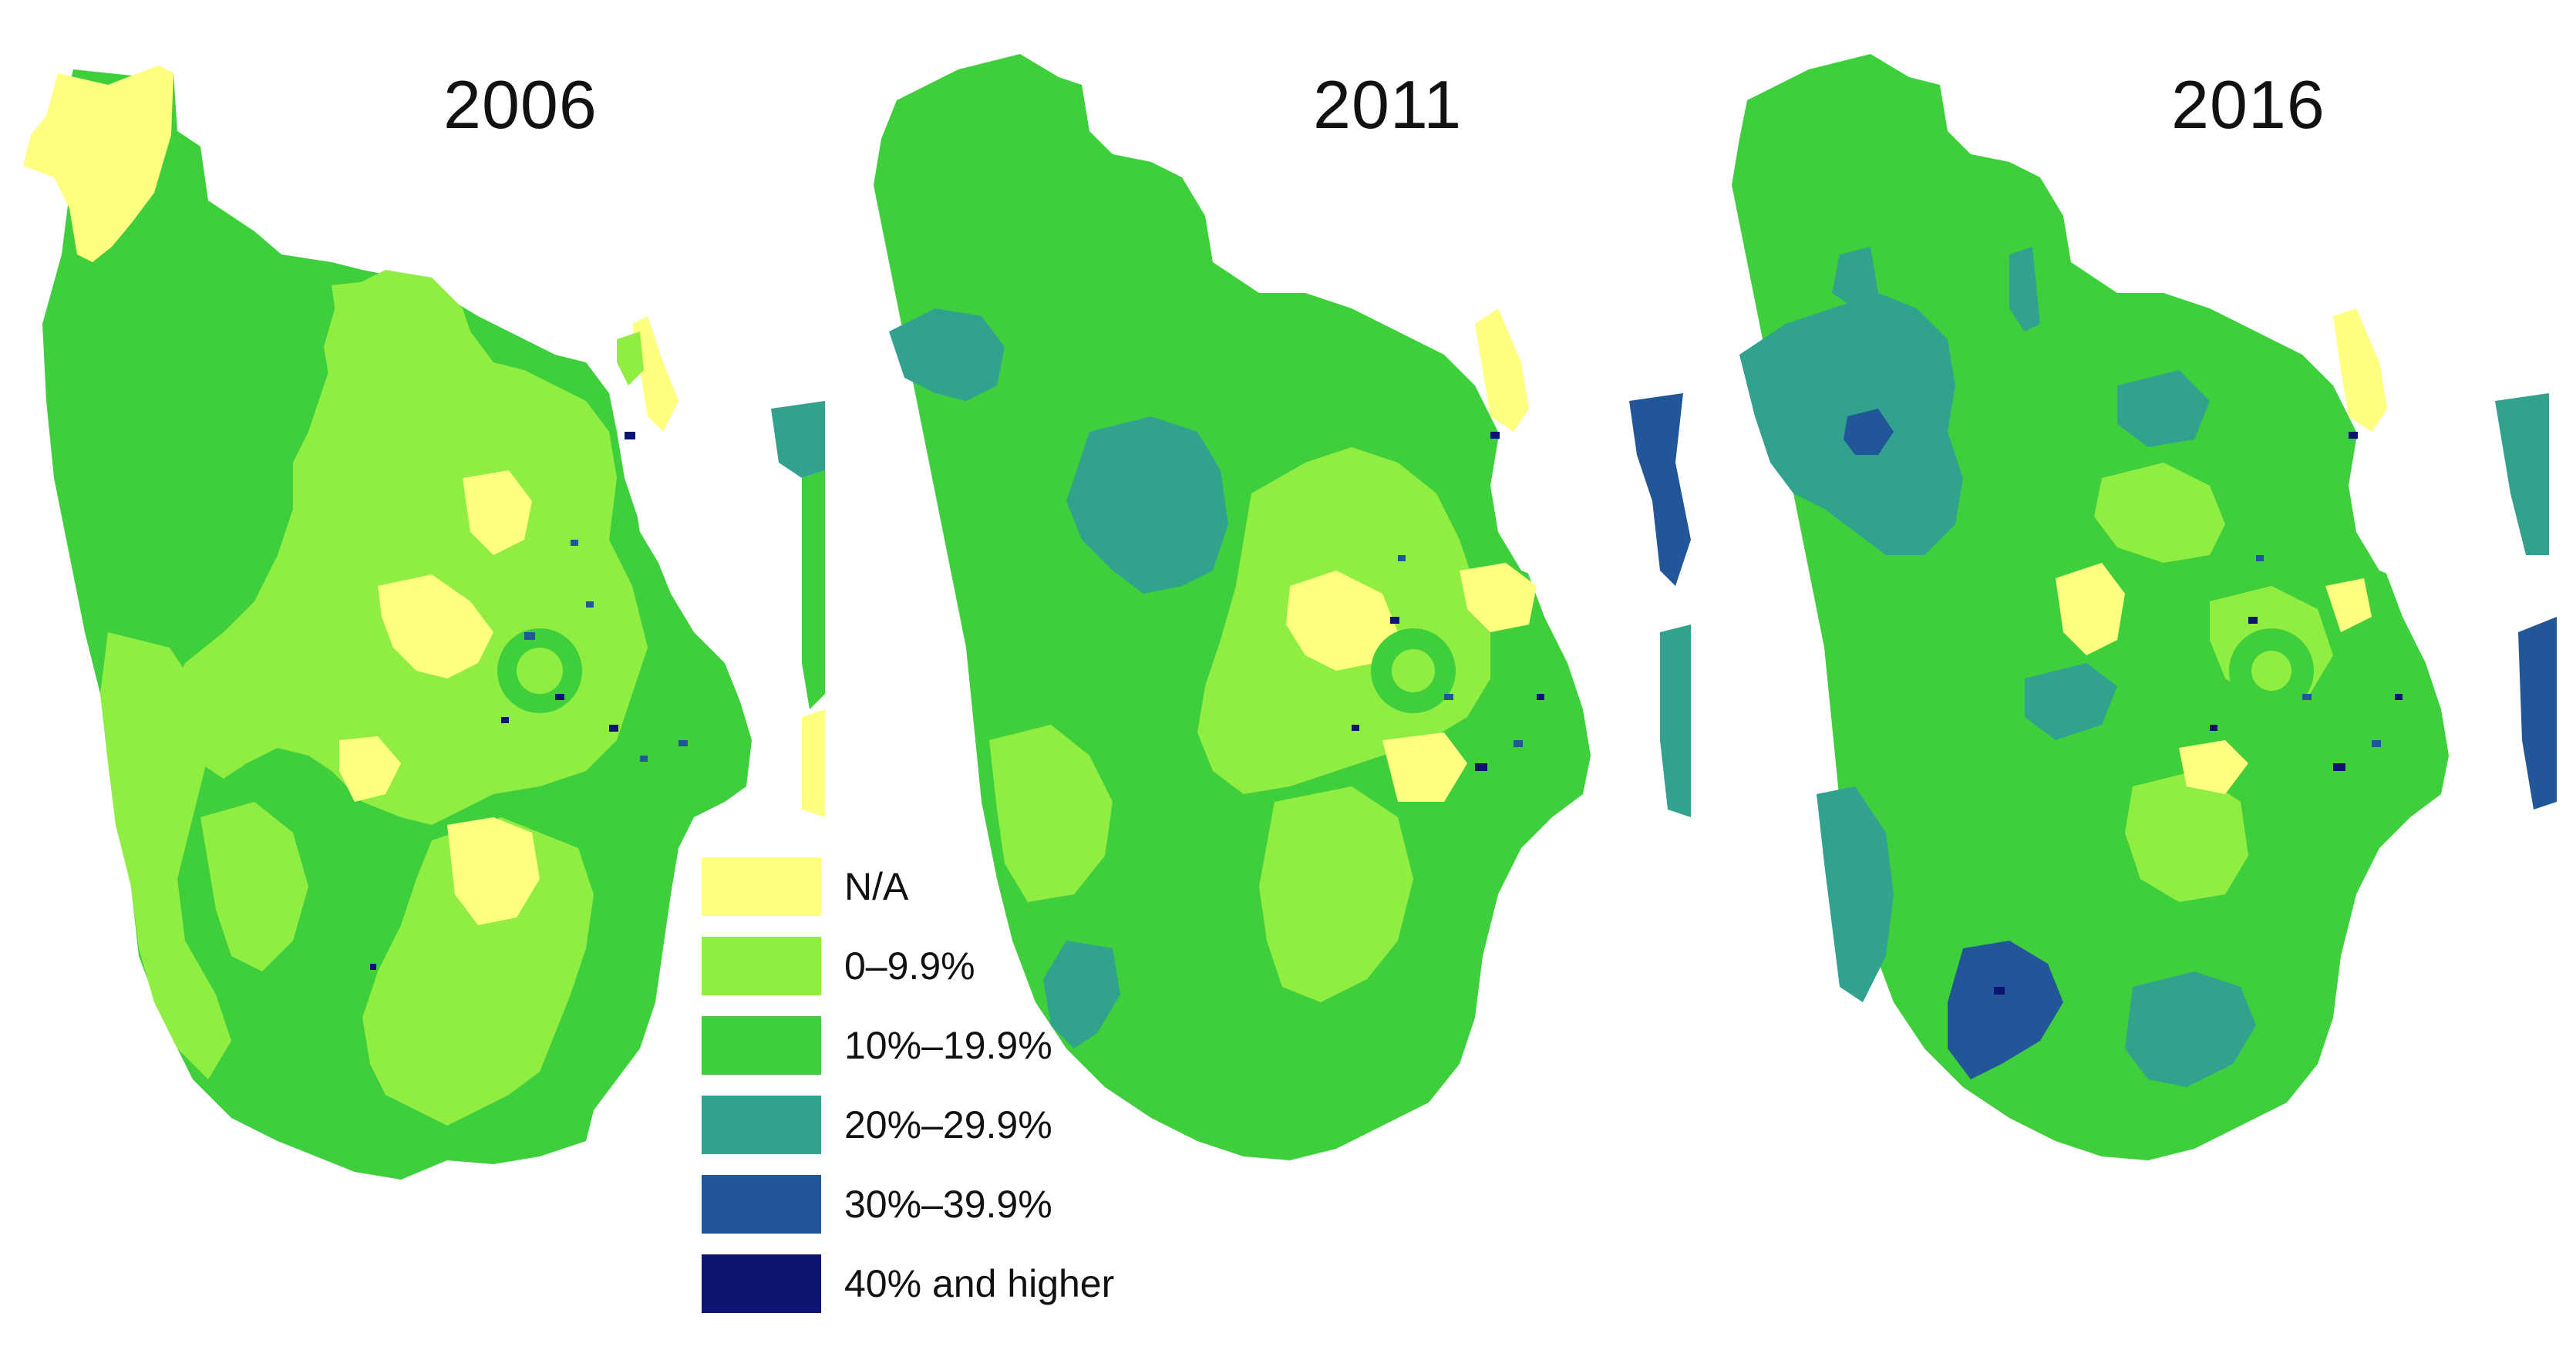 Image resolution: width=2576 pixels, height=1350 pixels. Describe the element at coordinates (2522, 474) in the screenshot. I see `region-island-north` at that location.